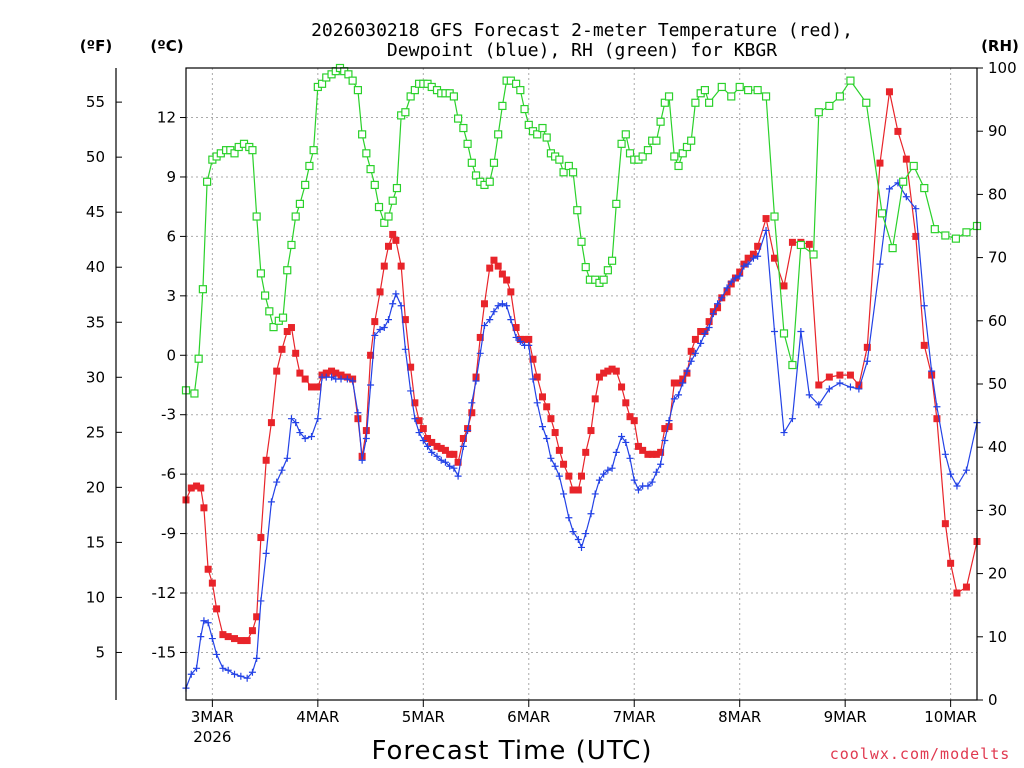 This screenshot has height=768, width=1024. Describe the element at coordinates (582, 50) in the screenshot. I see `chart-title-line-2: Dewpoint (blue), RH (green) for KBGR` at that location.